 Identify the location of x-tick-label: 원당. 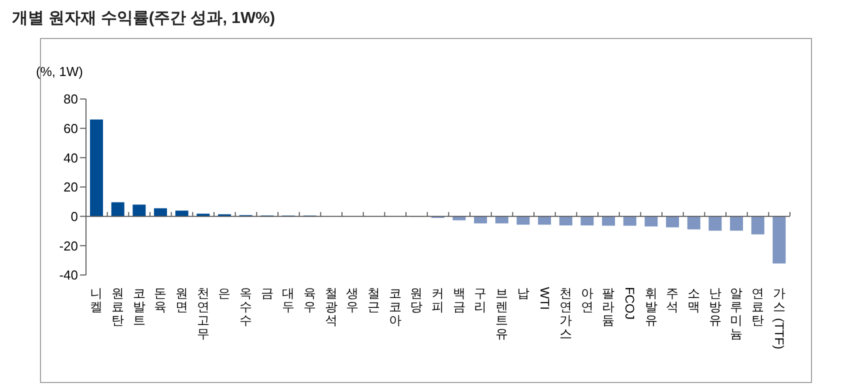
(417, 300).